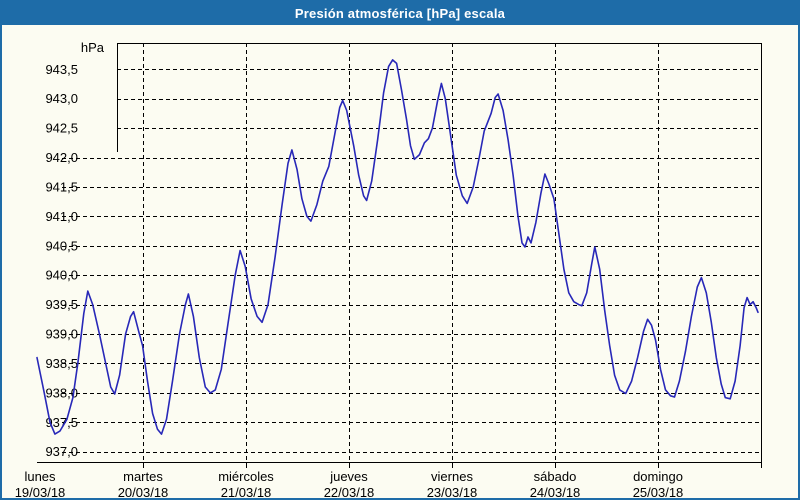 The height and width of the screenshot is (500, 800). Describe the element at coordinates (246, 476) in the screenshot. I see `x-axis-day-label: miércoles` at that location.